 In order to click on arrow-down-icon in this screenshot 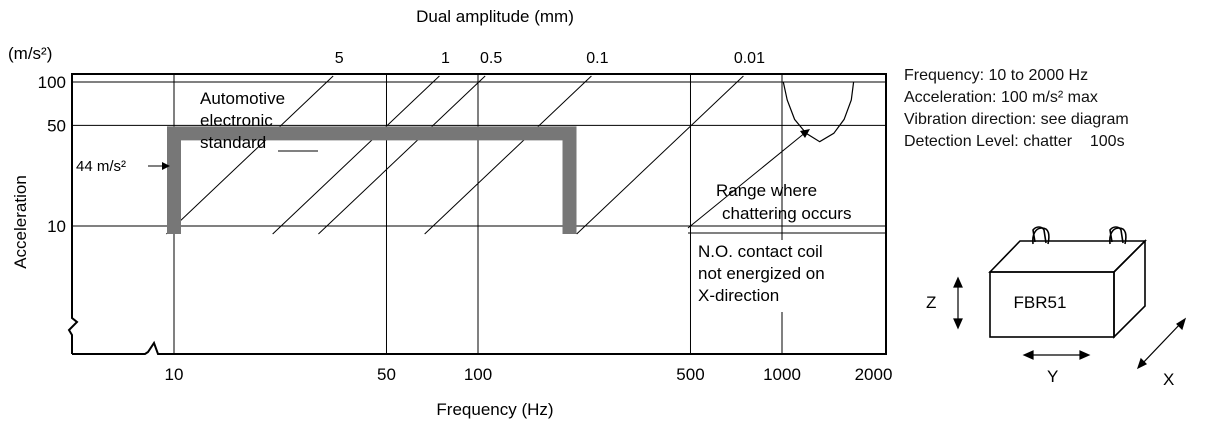, I will do `click(958, 324)`.